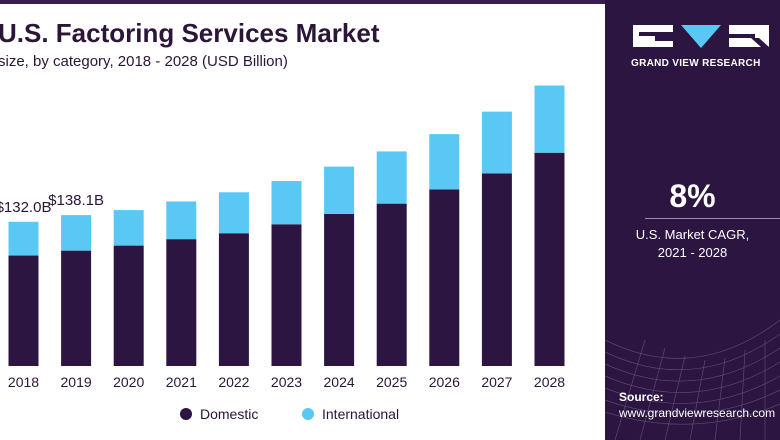  What do you see at coordinates (641, 397) in the screenshot?
I see `source-label: Source:` at bounding box center [641, 397].